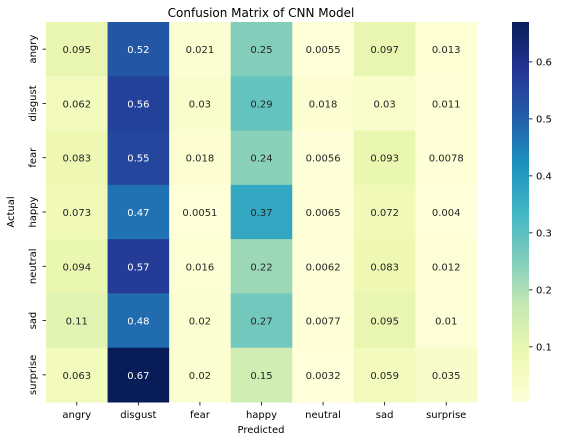 This screenshot has height=441, width=561. I want to click on cell-value-label: 0.0055, so click(323, 50).